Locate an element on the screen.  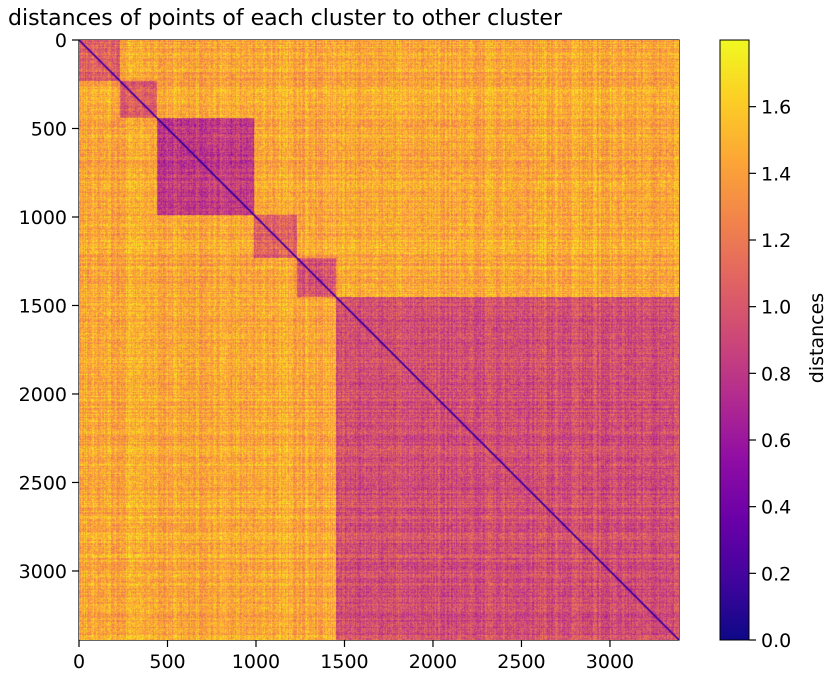
colorbar-frame is located at coordinates (734, 340).